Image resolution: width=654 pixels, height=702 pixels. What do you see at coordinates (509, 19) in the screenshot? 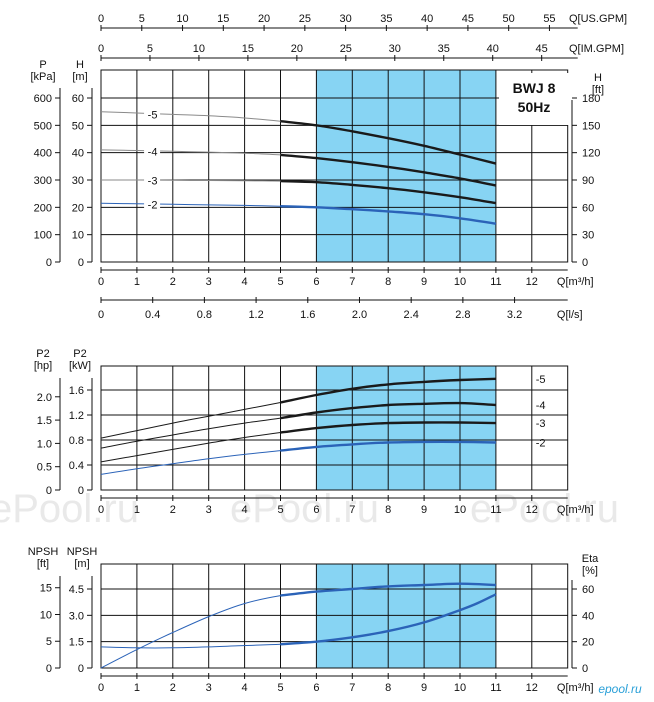
I see `usgpm-axis-tick-label: 50` at bounding box center [509, 19].